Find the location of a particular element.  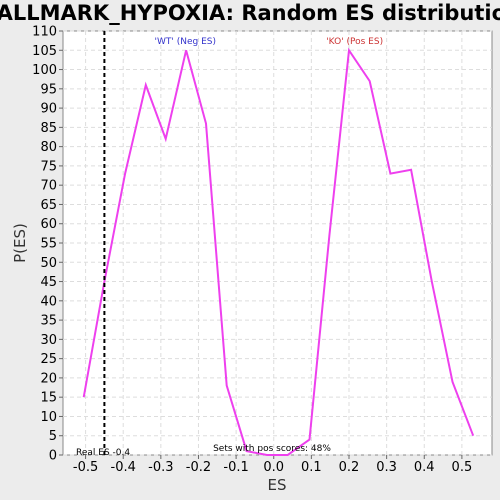

y-tick-label: 30 is located at coordinates (48, 340).